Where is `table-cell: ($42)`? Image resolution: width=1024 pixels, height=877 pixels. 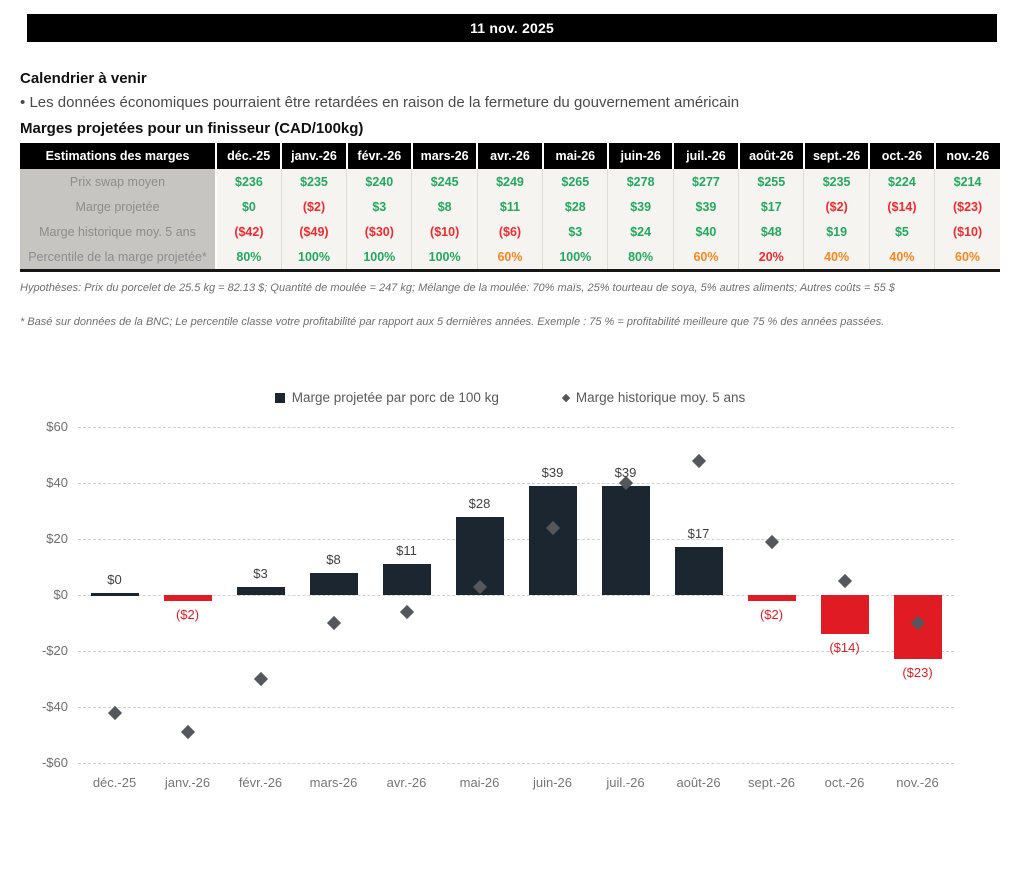 table-cell: ($42) is located at coordinates (249, 231).